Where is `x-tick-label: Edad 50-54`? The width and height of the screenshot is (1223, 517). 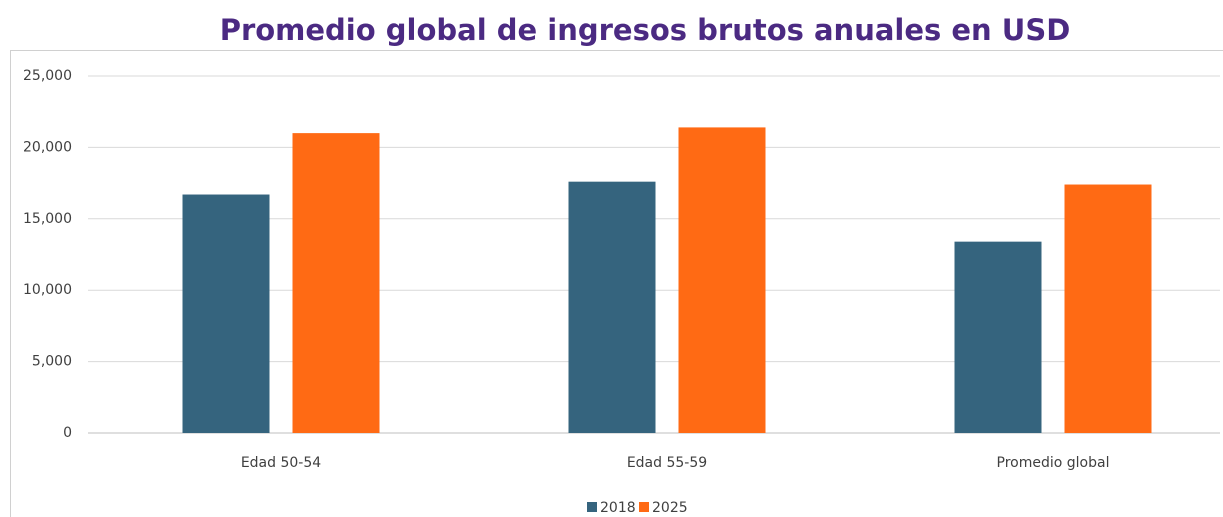
x-tick-label: Edad 50-54 is located at coordinates (281, 463).